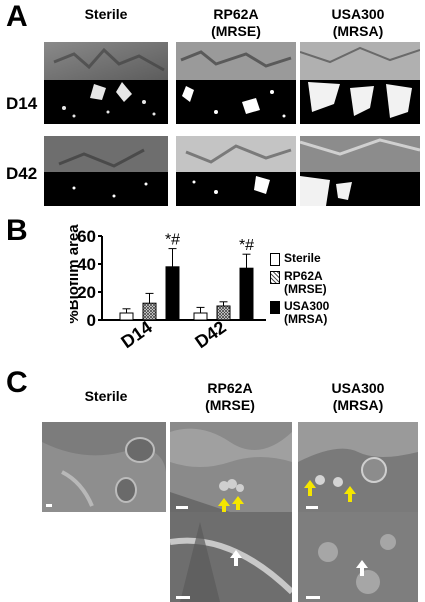 The height and width of the screenshot is (602, 425). What do you see at coordinates (106, 171) in the screenshot?
I see `micrograph-d42-sterile` at bounding box center [106, 171].